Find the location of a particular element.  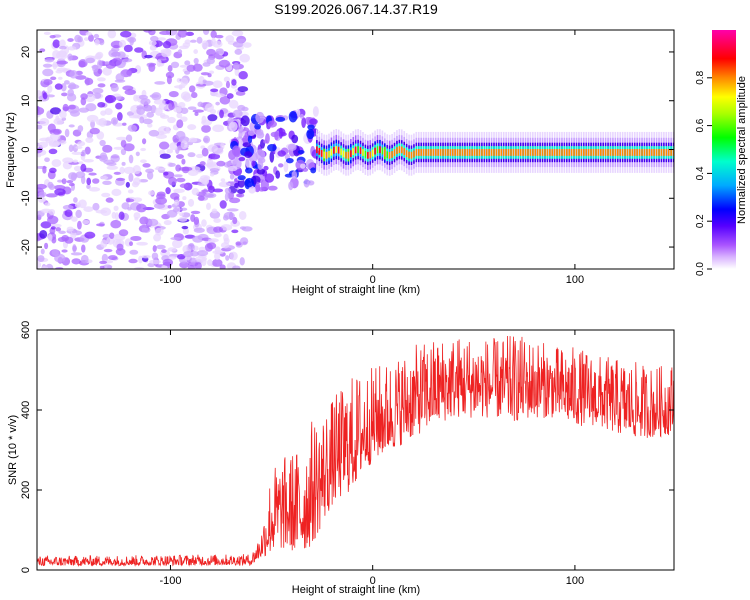

y-tick-label: -10 is located at coordinates (26, 198).